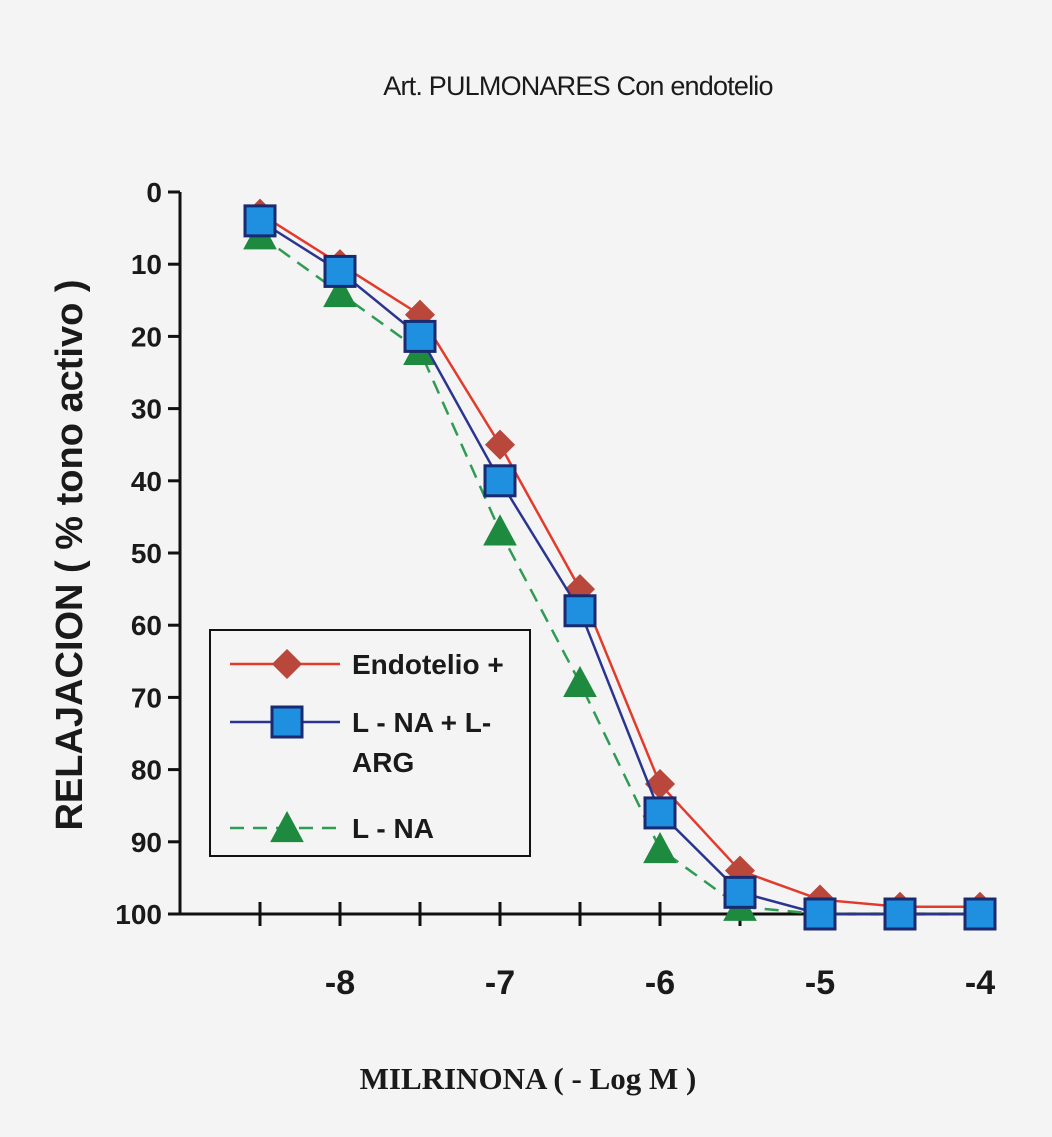  Describe the element at coordinates (393, 828) in the screenshot. I see `legend-label: L - NA` at that location.